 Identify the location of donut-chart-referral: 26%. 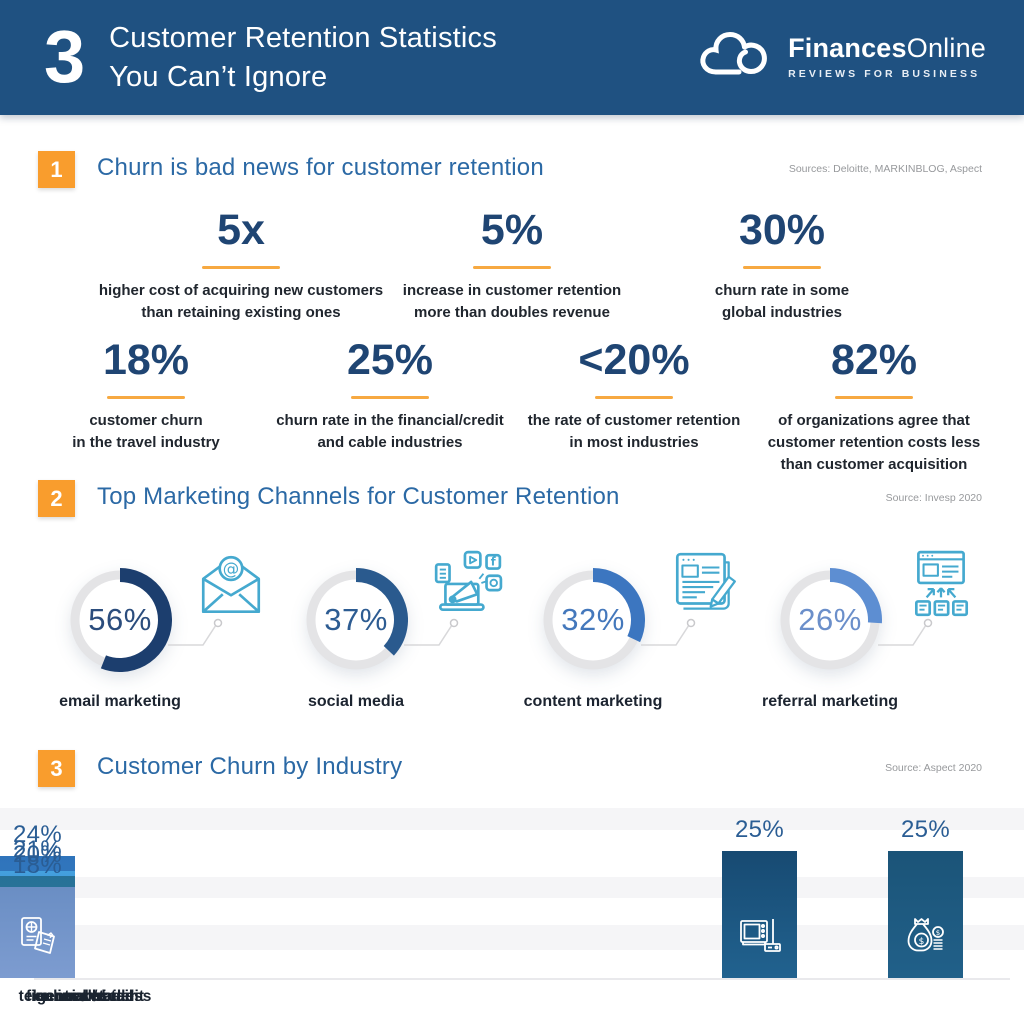
(830, 620).